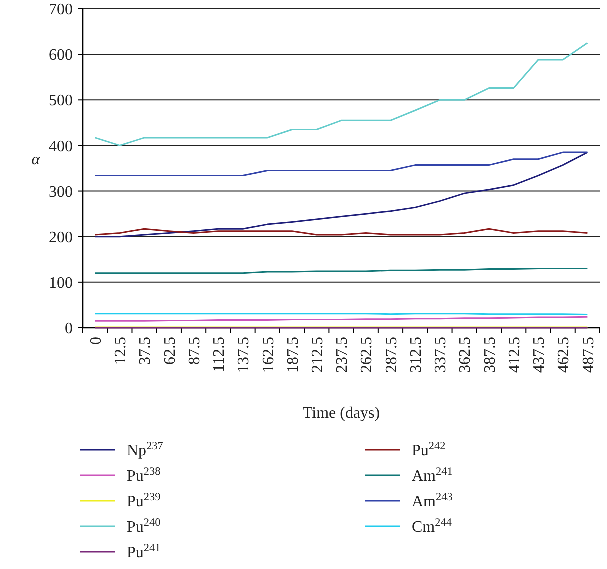 This screenshot has height=569, width=607. I want to click on x-tick-label: 12.5, so click(121, 351).